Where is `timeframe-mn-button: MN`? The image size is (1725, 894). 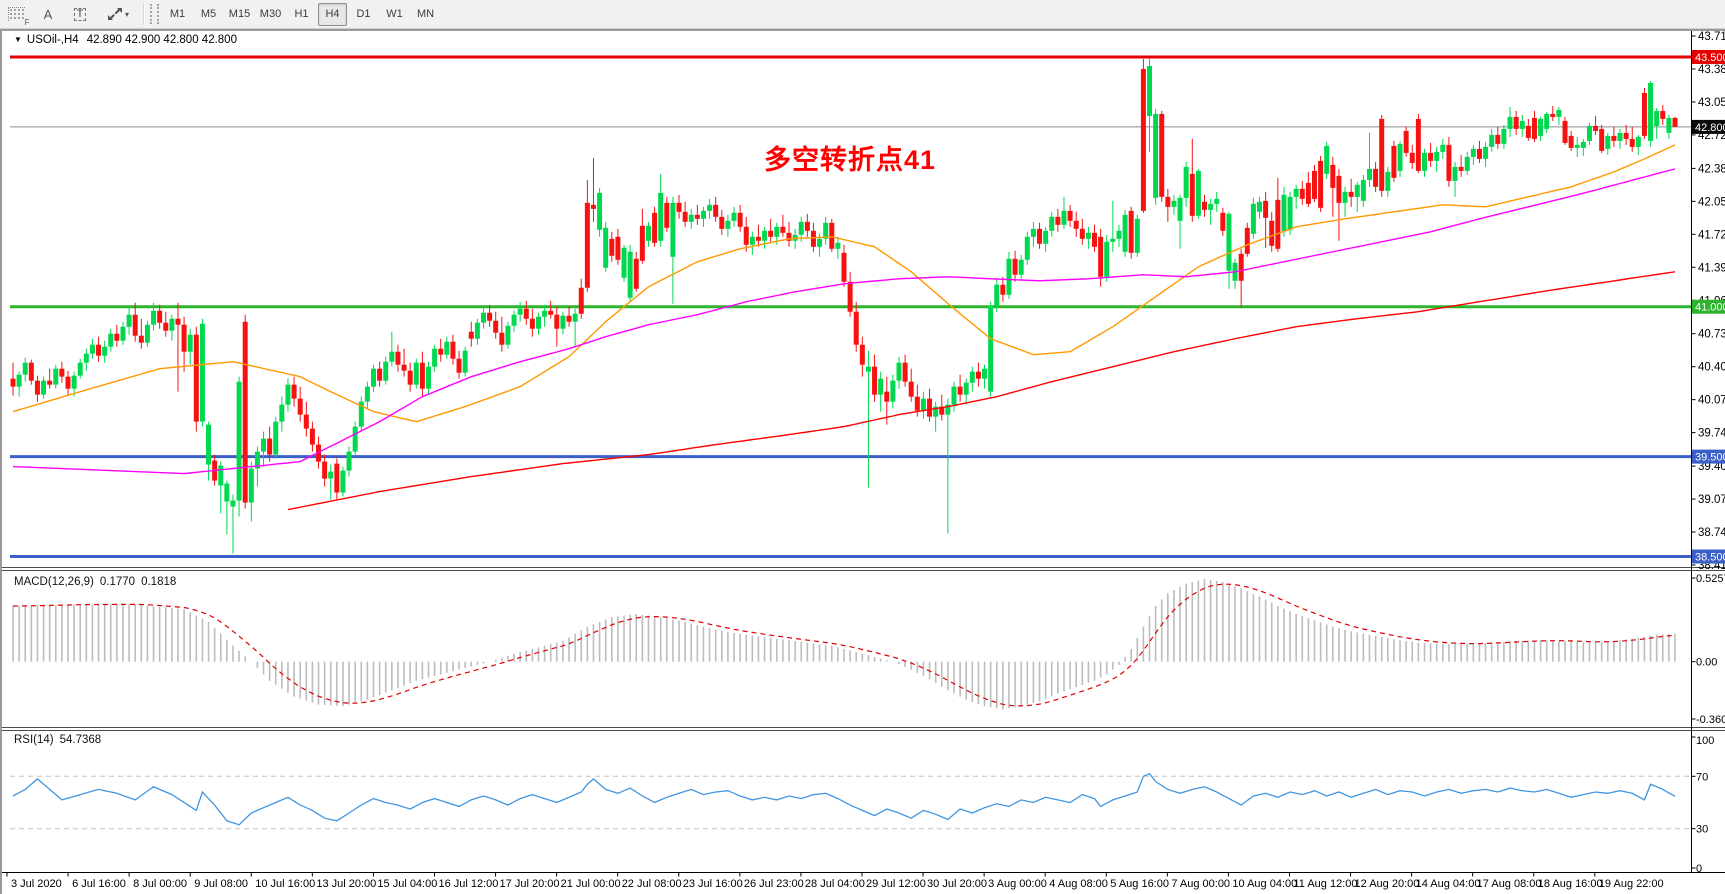 timeframe-mn-button: MN is located at coordinates (425, 14).